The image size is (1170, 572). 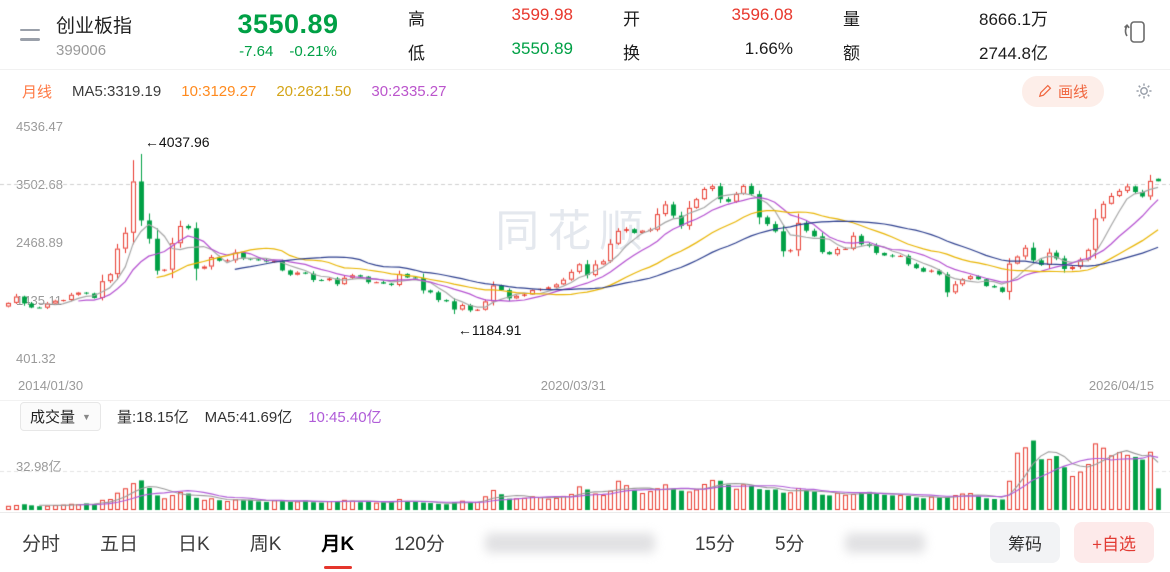 What do you see at coordinates (219, 91) in the screenshot?
I see `ma-legend-item: 10:3129.27` at bounding box center [219, 91].